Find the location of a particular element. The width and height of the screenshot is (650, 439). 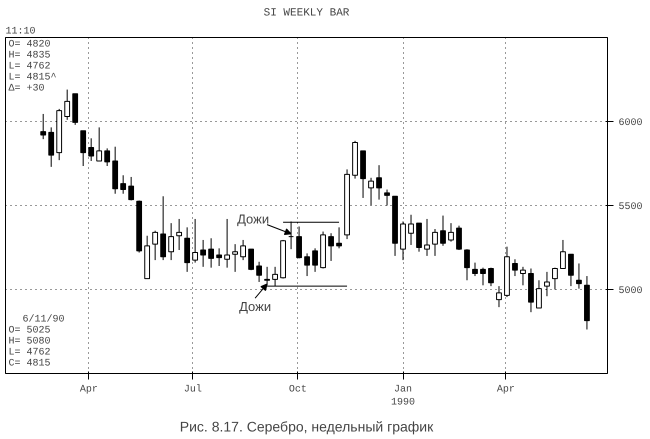

annotation: C= 4815 is located at coordinates (29, 364).